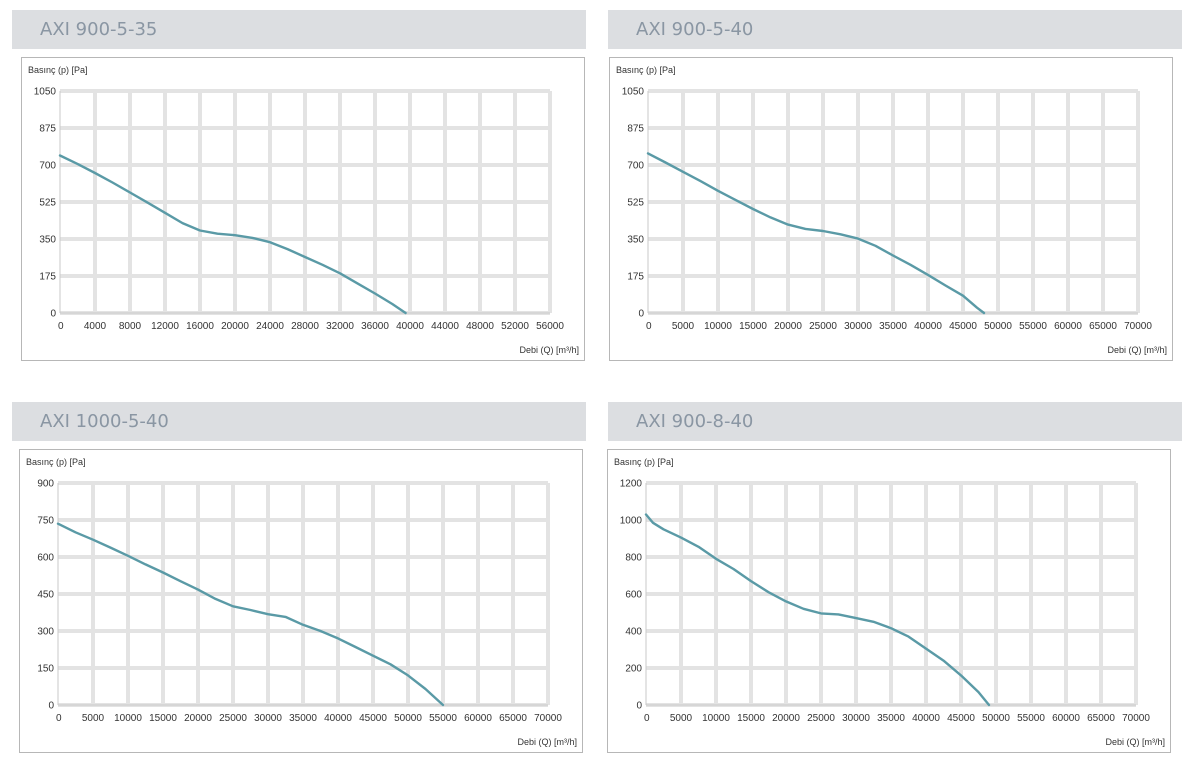 The height and width of the screenshot is (766, 1191). I want to click on y-tick-label: 175, so click(635, 277).